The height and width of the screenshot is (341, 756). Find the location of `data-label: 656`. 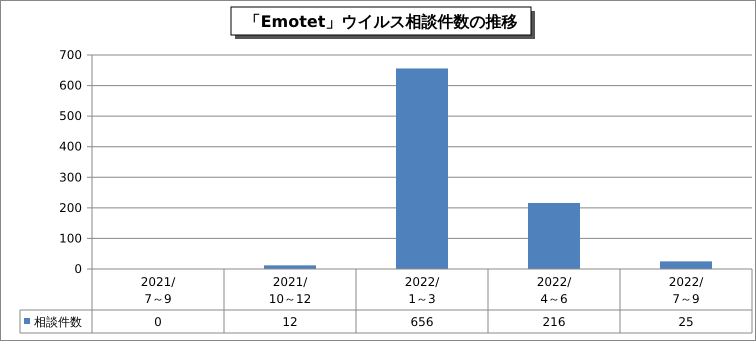

data-label: 656 is located at coordinates (422, 322).